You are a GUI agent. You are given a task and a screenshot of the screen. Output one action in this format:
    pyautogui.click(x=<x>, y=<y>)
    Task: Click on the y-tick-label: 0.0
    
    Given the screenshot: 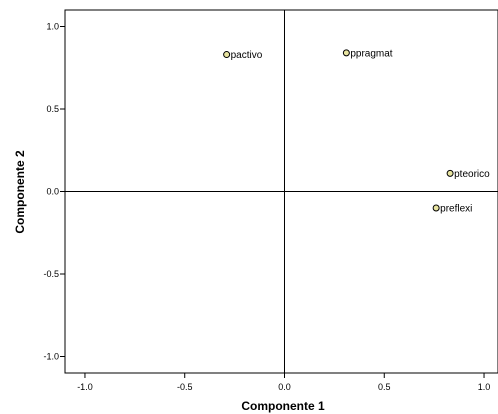 What is the action you would take?
    pyautogui.click(x=52, y=192)
    